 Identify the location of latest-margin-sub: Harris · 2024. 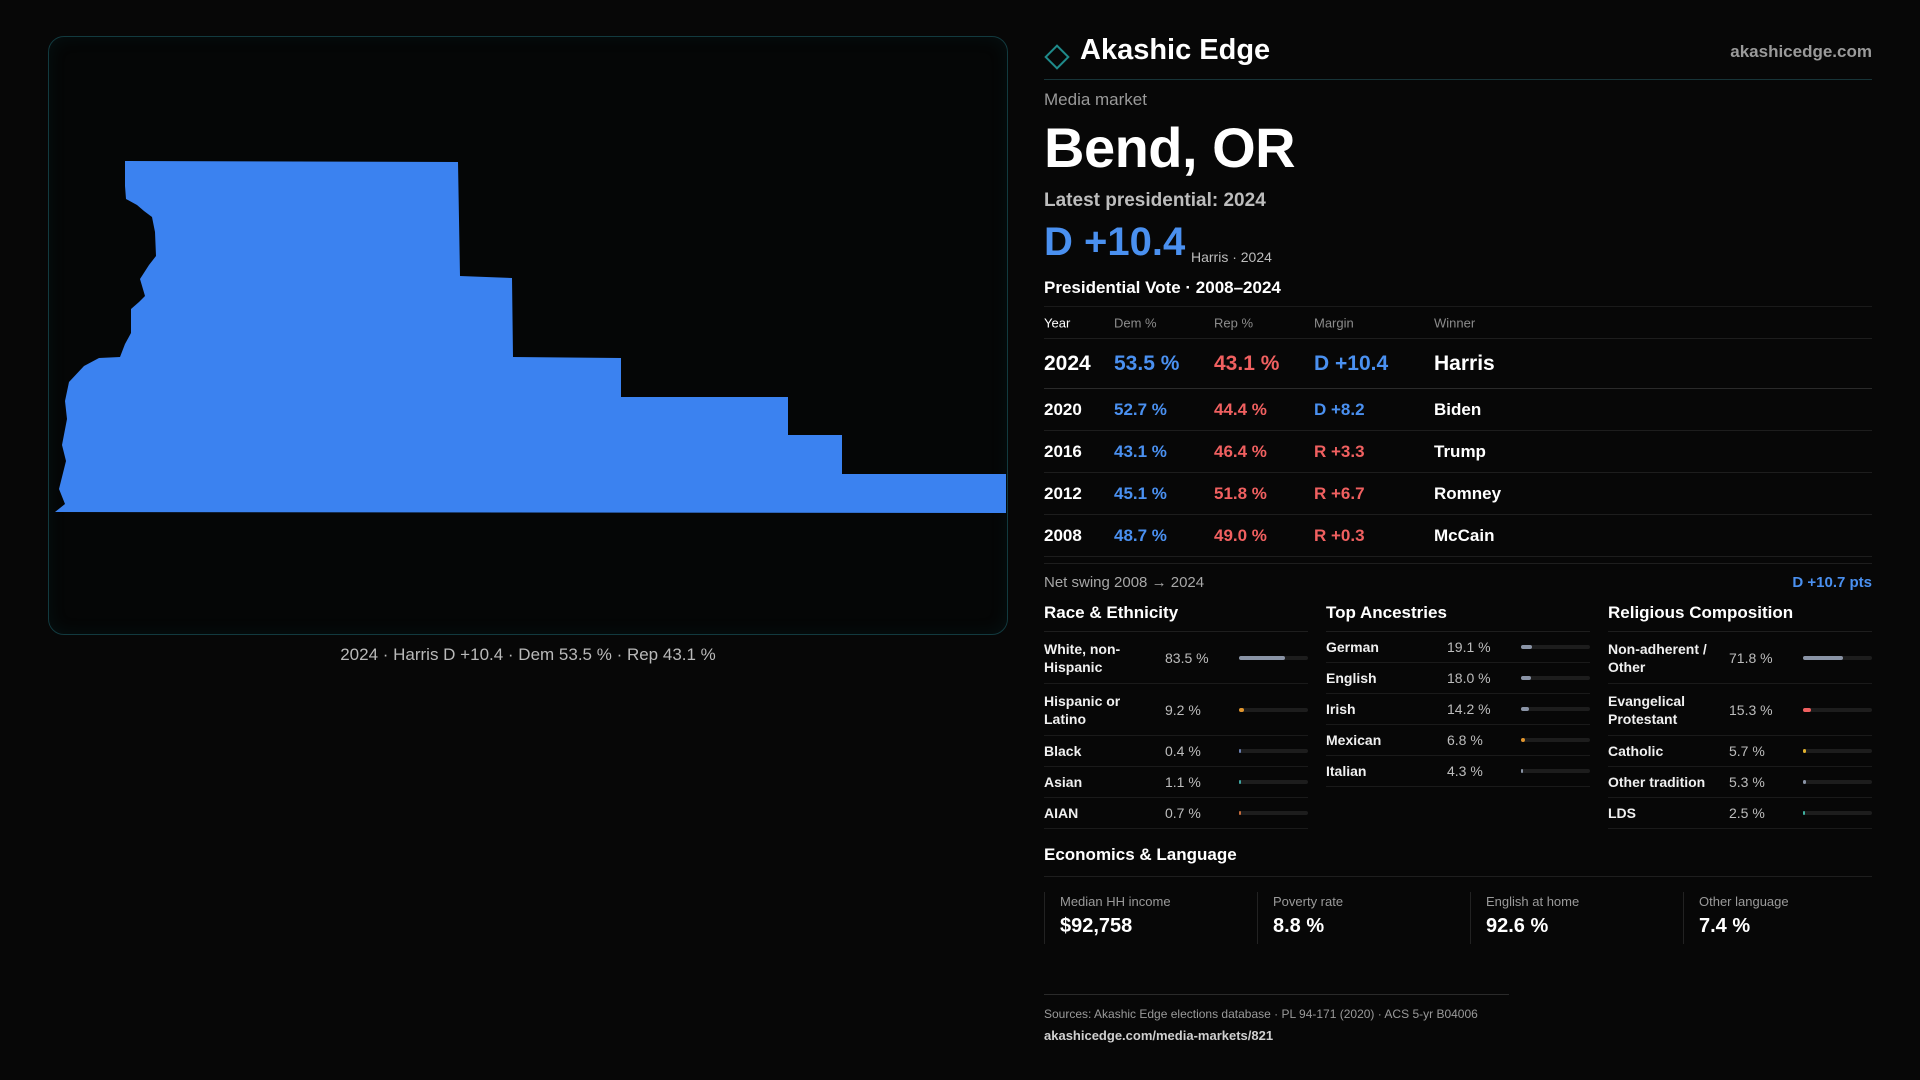
(1231, 257).